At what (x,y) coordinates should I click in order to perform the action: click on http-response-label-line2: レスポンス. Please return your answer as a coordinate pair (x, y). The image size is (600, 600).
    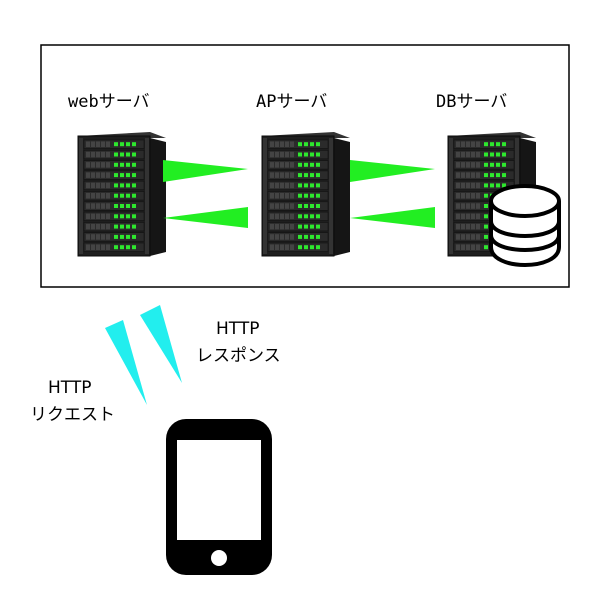
    Looking at the image, I should click on (238, 356).